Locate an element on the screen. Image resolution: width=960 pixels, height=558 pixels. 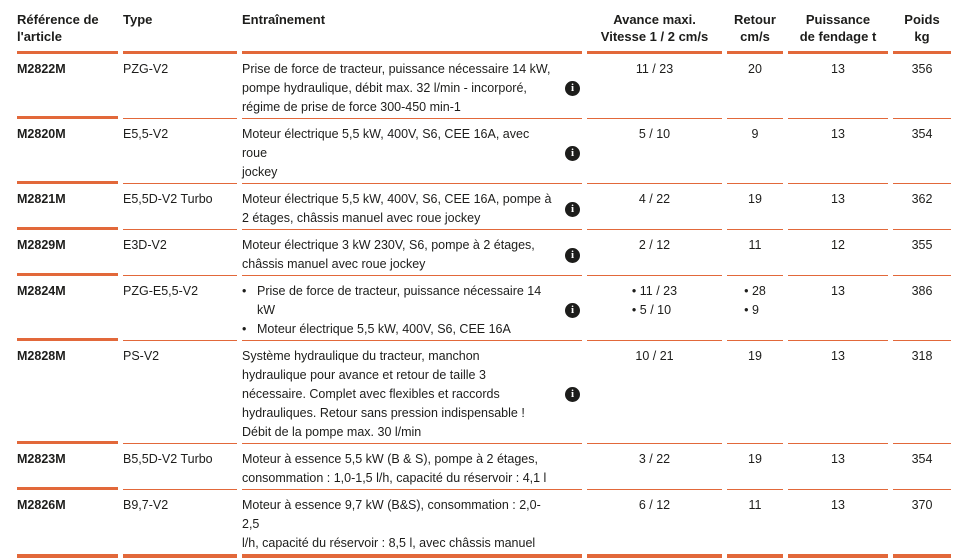
type-cell: B9,7-V2 is located at coordinates (180, 524).